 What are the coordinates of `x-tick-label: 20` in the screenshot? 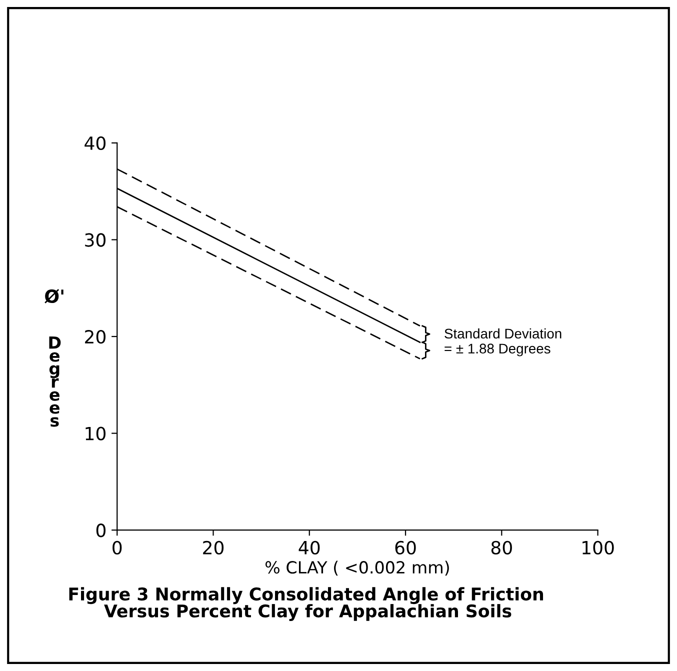 It's located at (213, 547).